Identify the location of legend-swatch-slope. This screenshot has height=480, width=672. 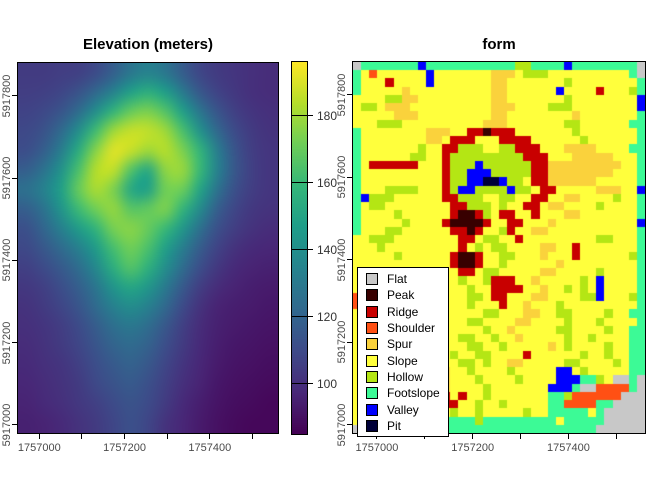
(372, 360).